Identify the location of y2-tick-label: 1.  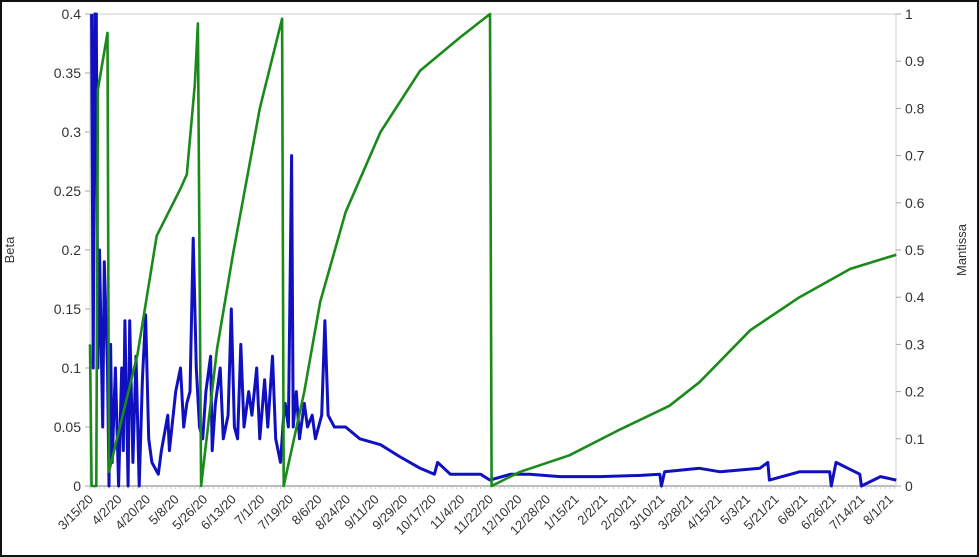
(909, 14).